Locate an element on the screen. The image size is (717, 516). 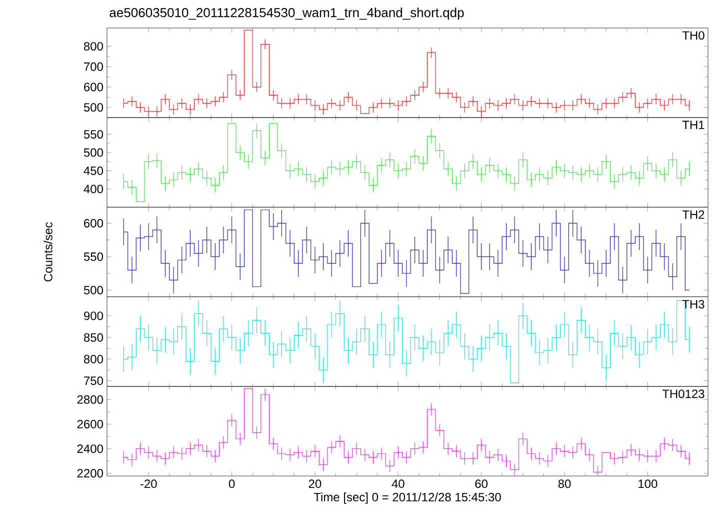
text: TH0123 is located at coordinates (683, 394).